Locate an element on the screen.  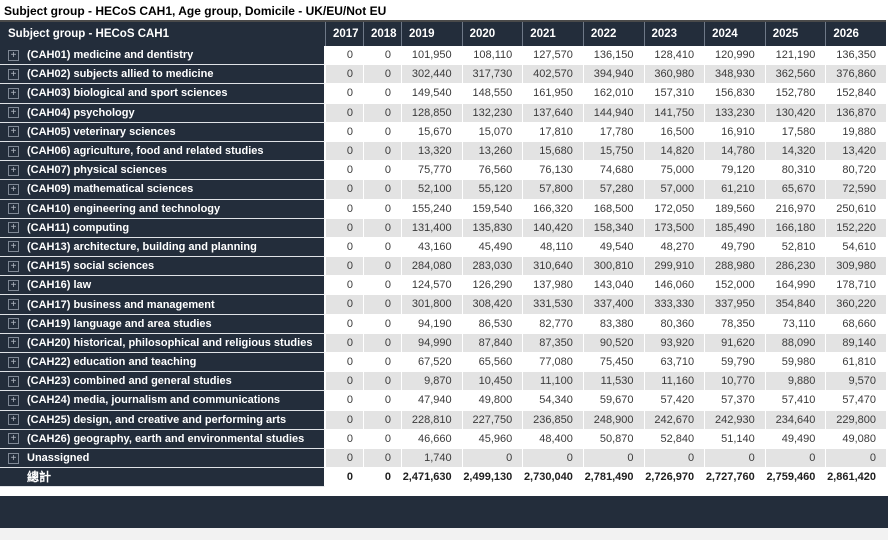
value-cell: 250,610 is located at coordinates (855, 209).